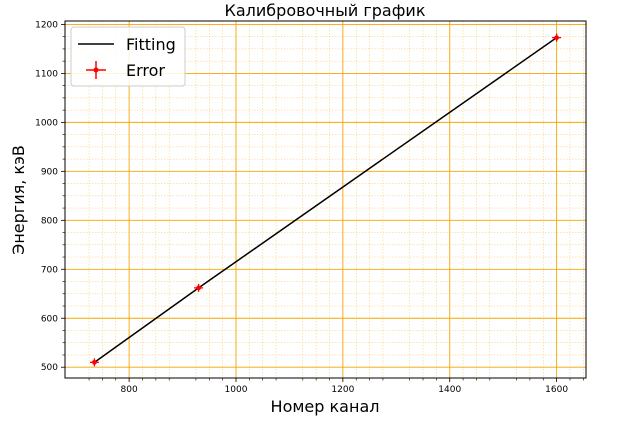  I want to click on y-tick-label: 1000, so click(46, 123).